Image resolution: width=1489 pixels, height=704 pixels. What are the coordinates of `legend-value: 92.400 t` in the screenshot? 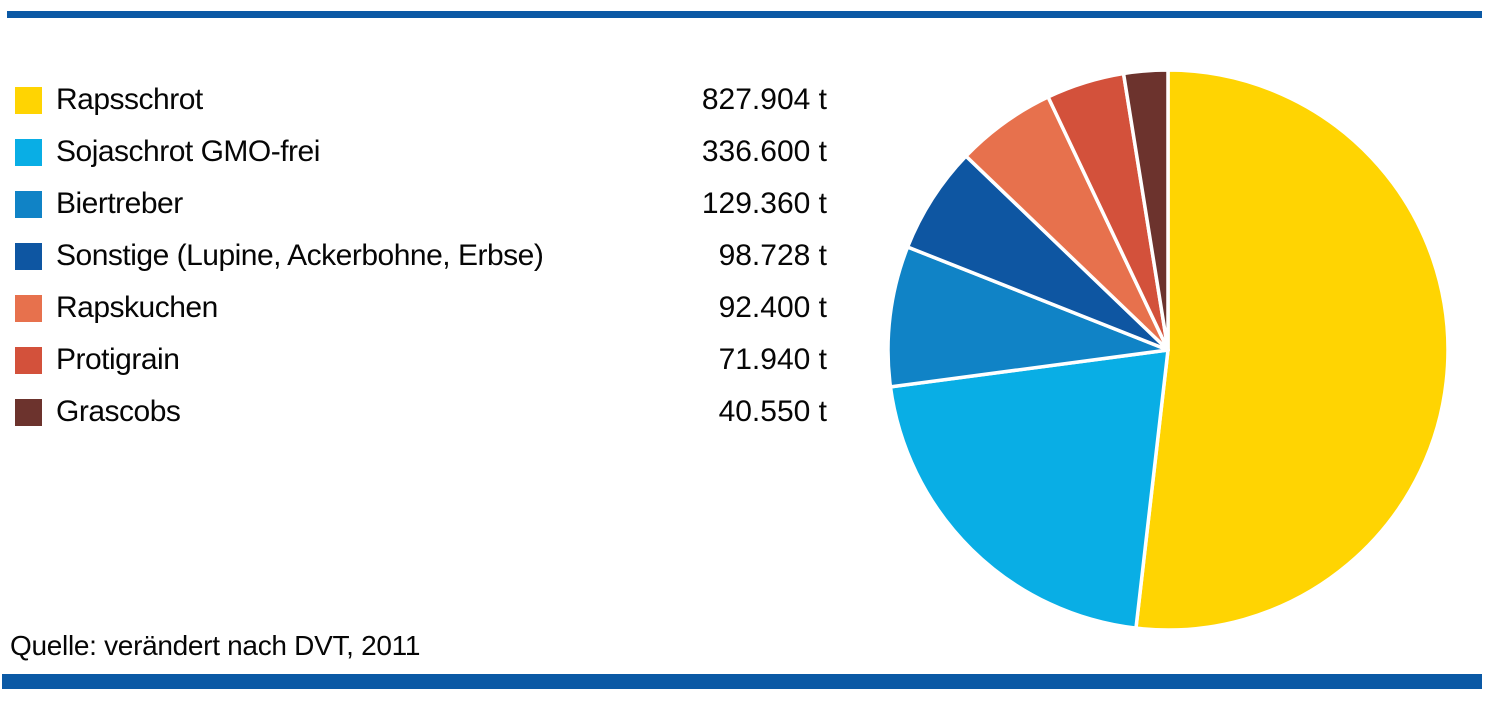 It's located at (772, 307).